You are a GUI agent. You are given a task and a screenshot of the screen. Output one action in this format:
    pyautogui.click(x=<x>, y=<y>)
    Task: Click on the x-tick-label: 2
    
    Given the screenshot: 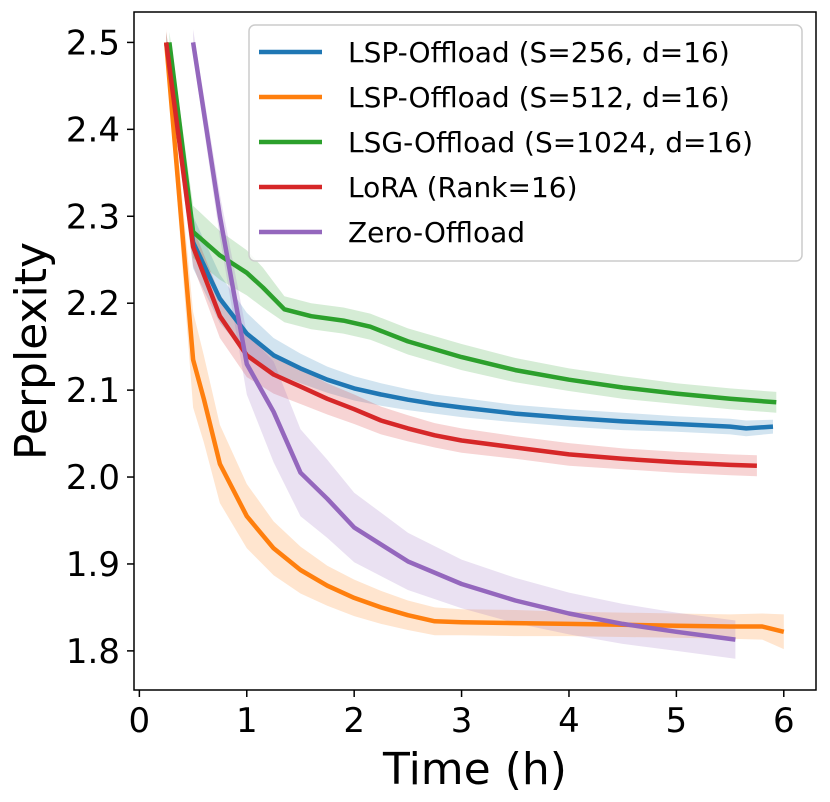 What is the action you would take?
    pyautogui.click(x=354, y=721)
    